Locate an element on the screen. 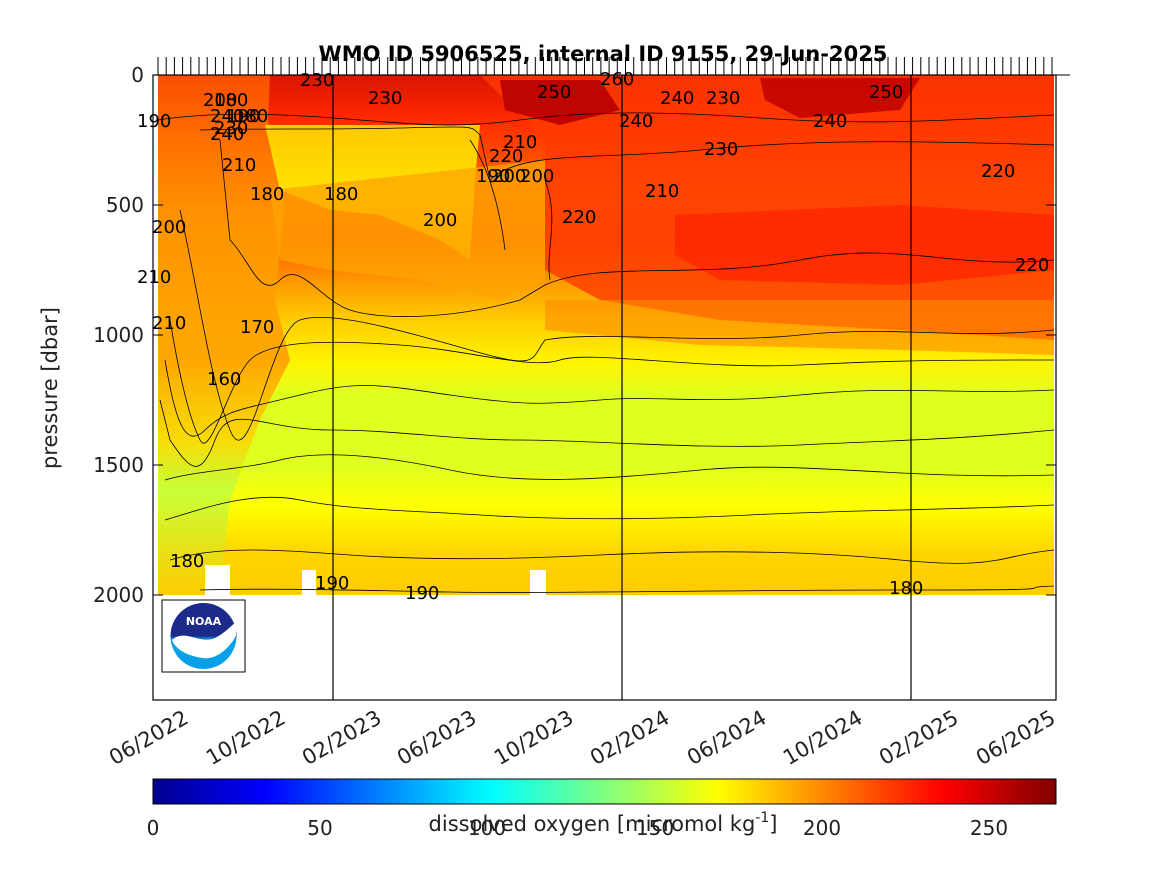 Image resolution: width=1167 pixels, height=875 pixels. colorbar-tick-label: 250 is located at coordinates (989, 828).